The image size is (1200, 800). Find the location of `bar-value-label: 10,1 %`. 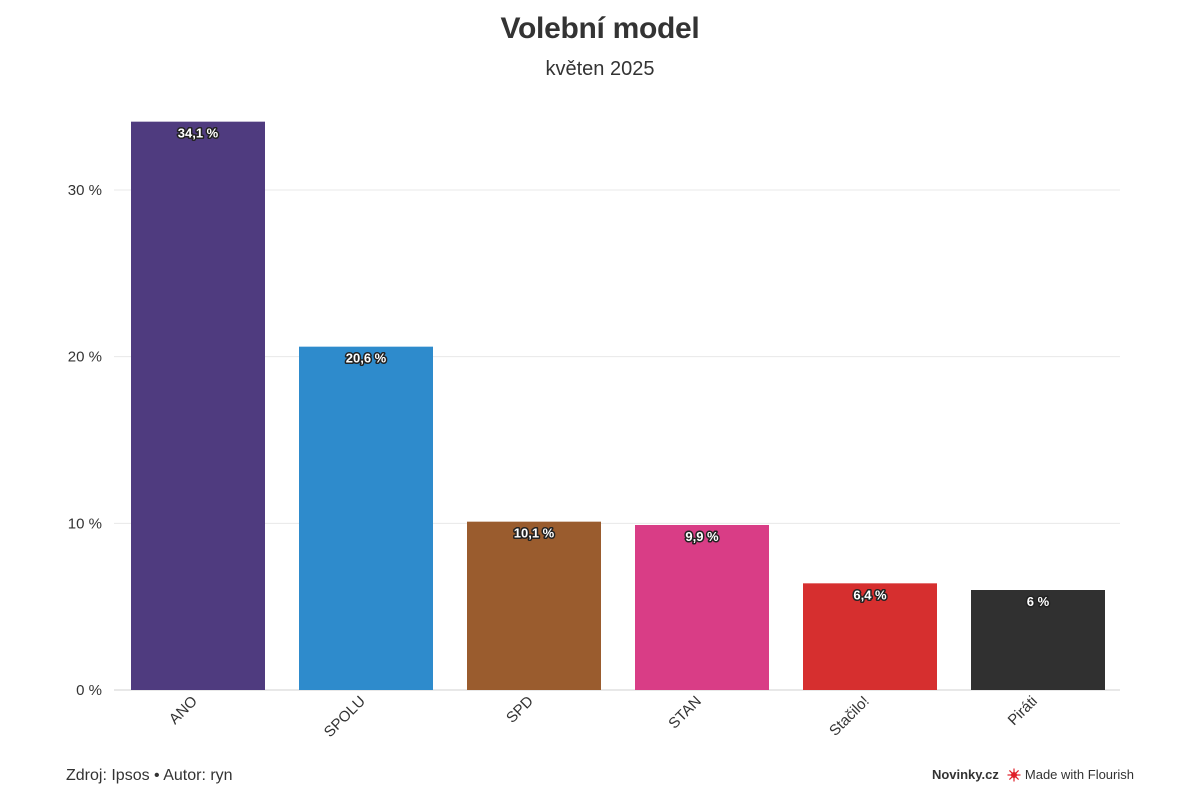

bar-value-label: 10,1 % is located at coordinates (534, 533).